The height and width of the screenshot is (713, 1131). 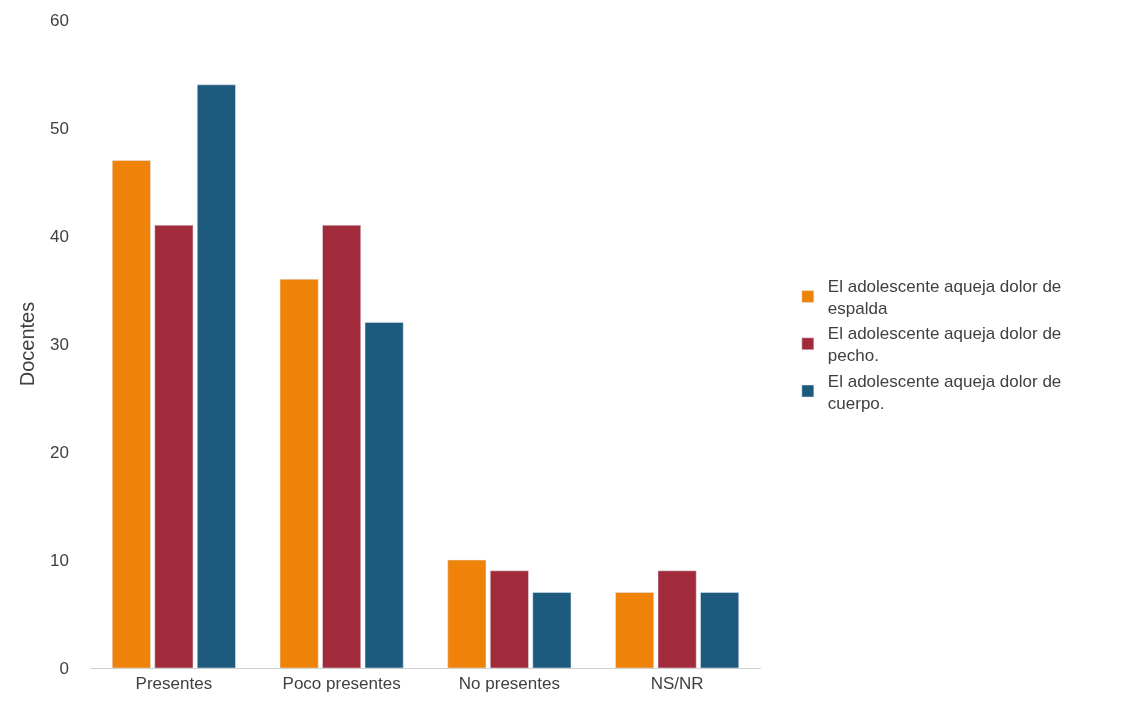 I want to click on legend-label: El adolescente aqueja dolor de espalda, so click(x=944, y=298).